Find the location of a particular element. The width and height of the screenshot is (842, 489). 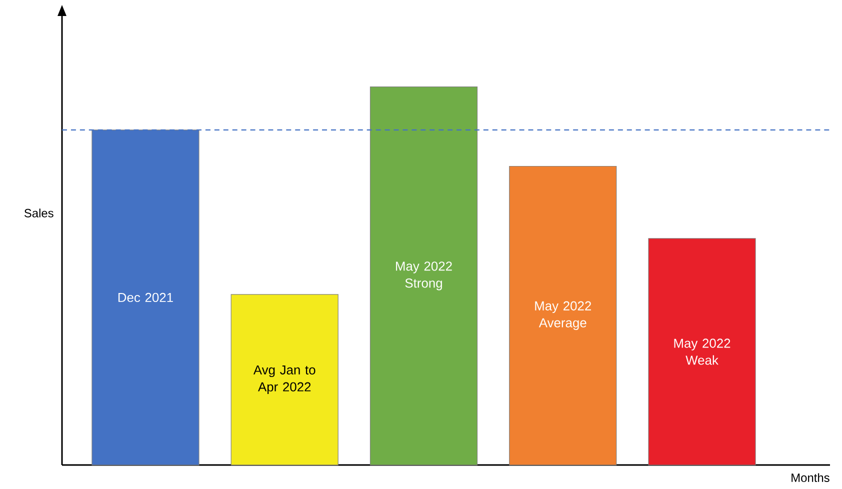

y-axis-title: Sales is located at coordinates (39, 213).